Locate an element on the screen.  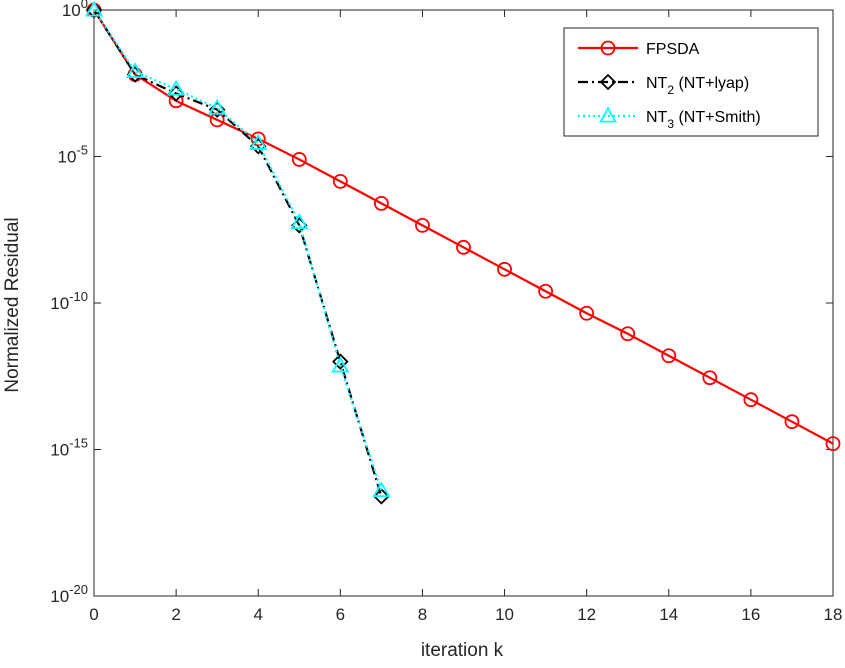
legend-entry: FPSDA is located at coordinates (639, 49).